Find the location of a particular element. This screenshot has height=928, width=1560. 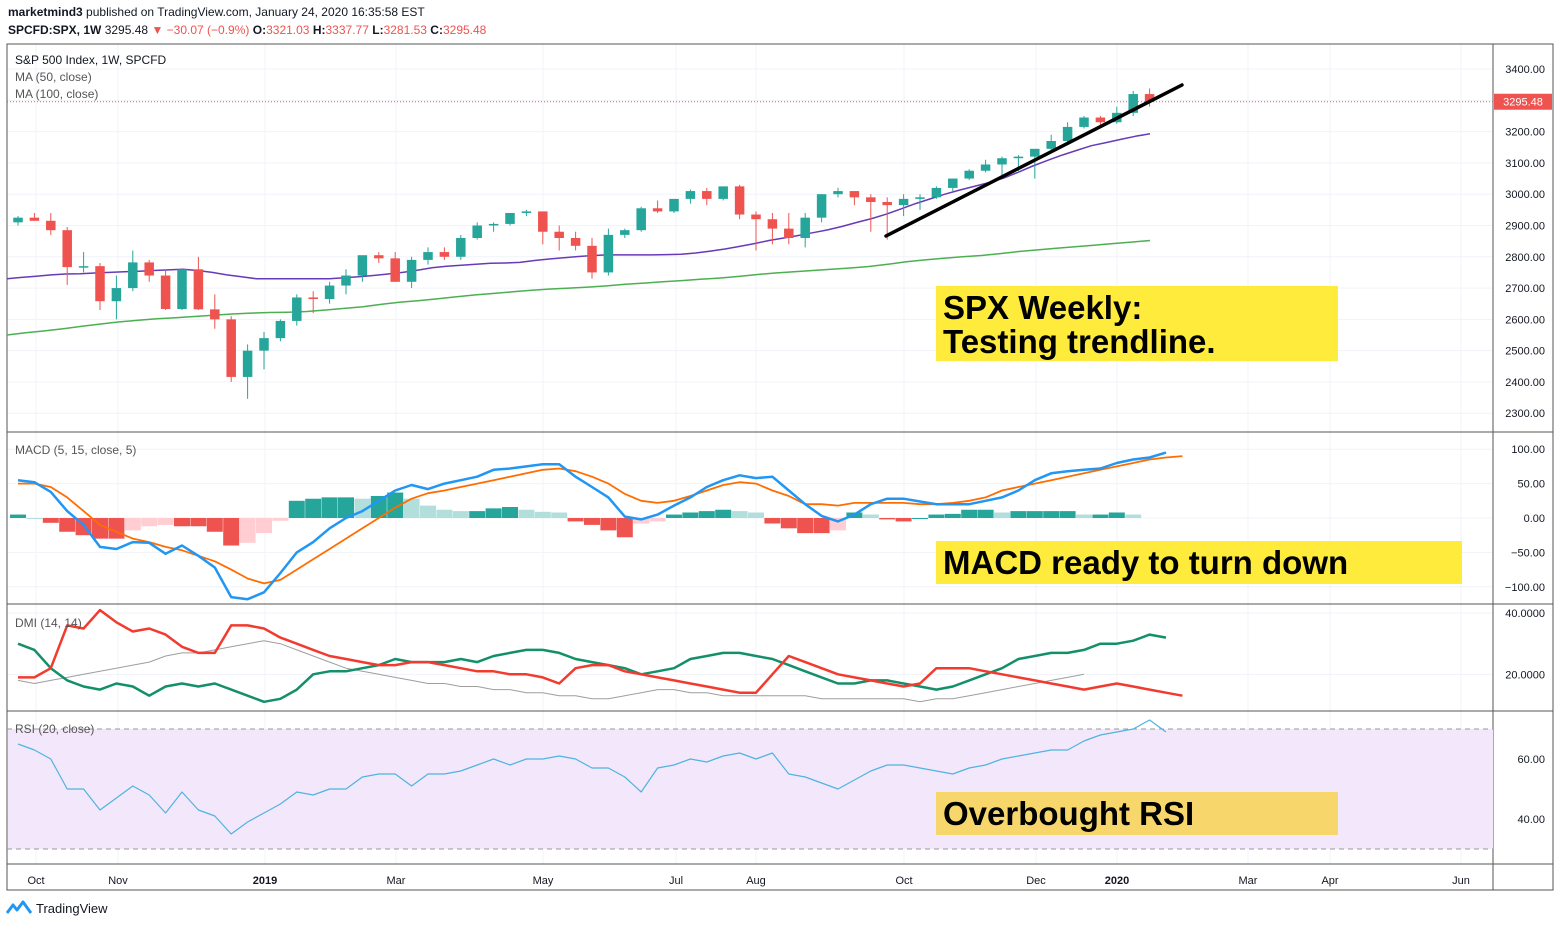

axis-tick-label: 2900.00 is located at coordinates (1525, 226).